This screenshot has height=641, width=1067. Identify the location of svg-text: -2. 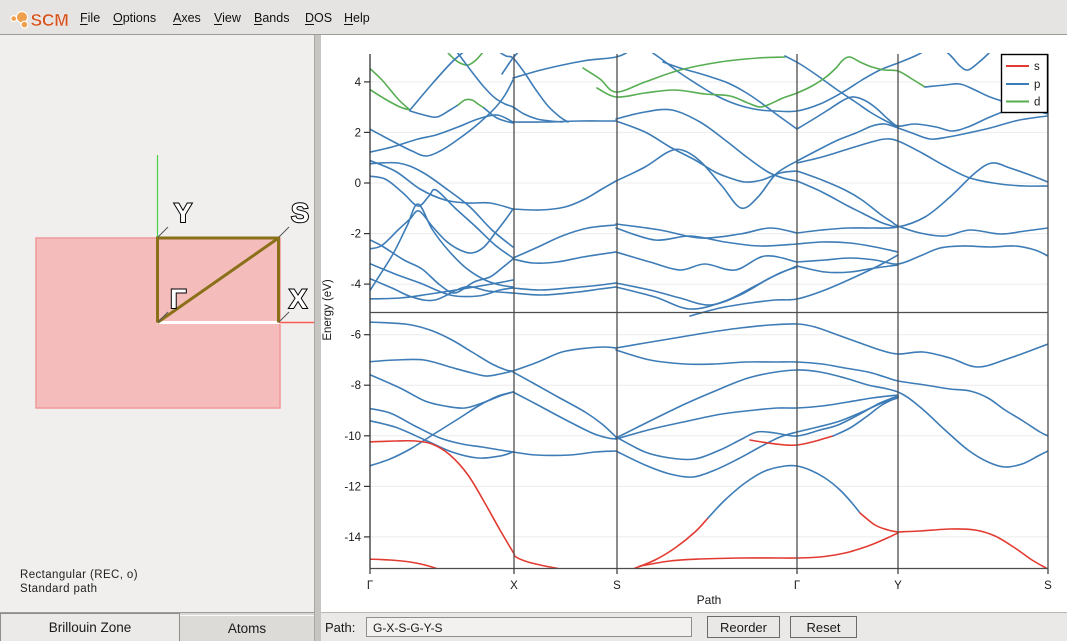
(356, 235).